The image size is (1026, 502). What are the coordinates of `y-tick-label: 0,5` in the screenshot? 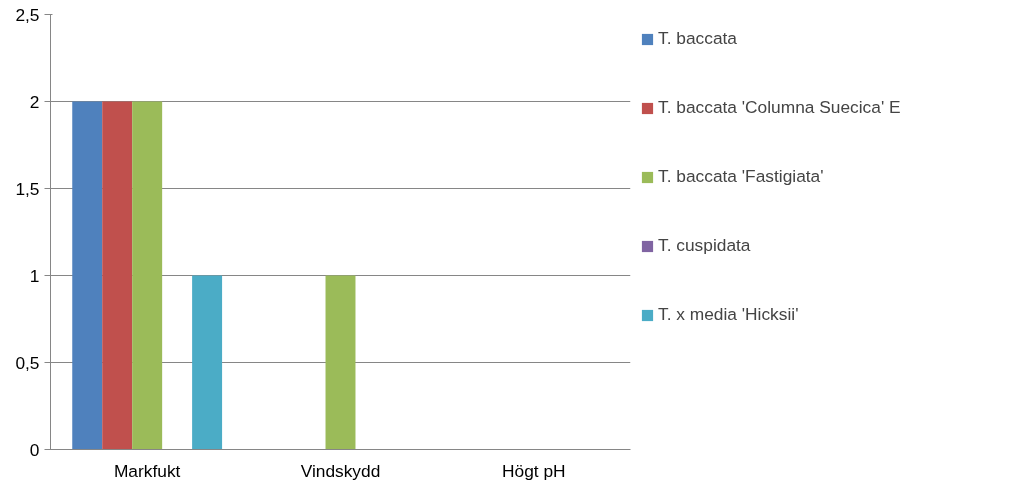 It's located at (27, 362).